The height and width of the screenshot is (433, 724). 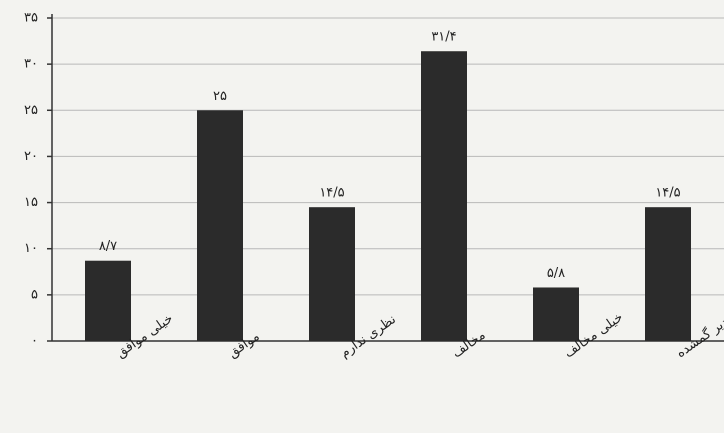 What do you see at coordinates (556, 273) in the screenshot?
I see `value-label: ۵/۸` at bounding box center [556, 273].